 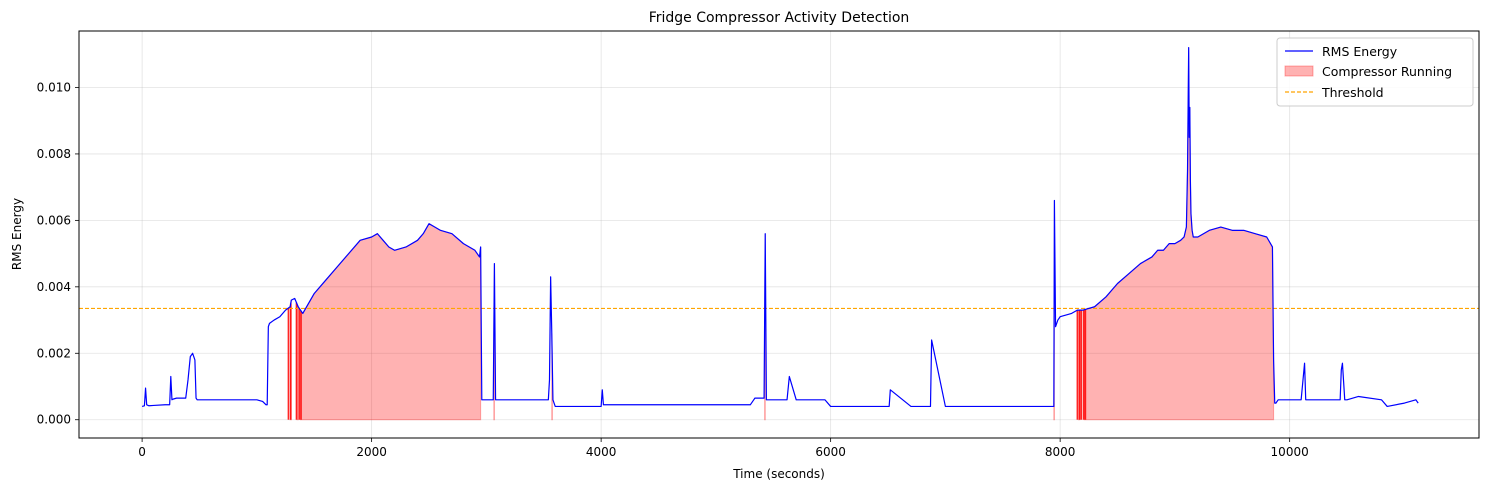 What do you see at coordinates (1387, 71) in the screenshot?
I see `legend-label-compressor-running: Compressor Running` at bounding box center [1387, 71].